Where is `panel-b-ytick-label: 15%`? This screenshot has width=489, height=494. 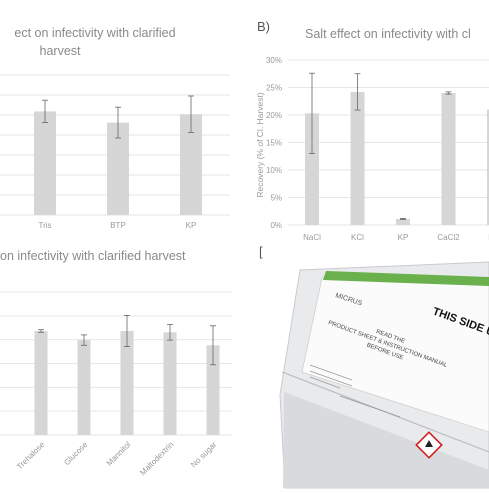 panel-b-ytick-label: 15% is located at coordinates (274, 143).